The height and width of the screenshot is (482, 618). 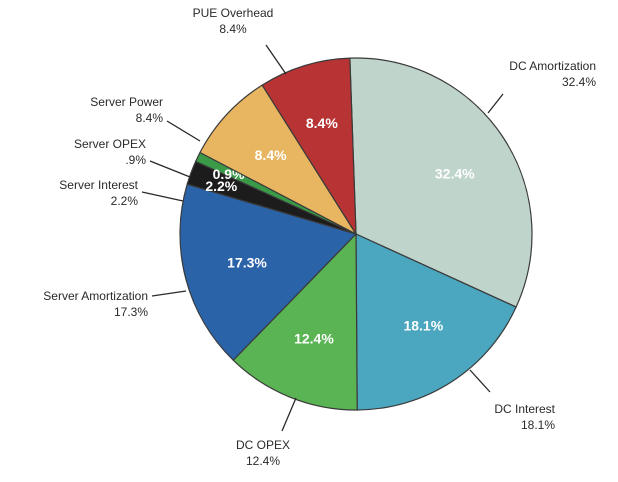 What do you see at coordinates (276, 59) in the screenshot?
I see `leader-line-pue-overhead` at bounding box center [276, 59].